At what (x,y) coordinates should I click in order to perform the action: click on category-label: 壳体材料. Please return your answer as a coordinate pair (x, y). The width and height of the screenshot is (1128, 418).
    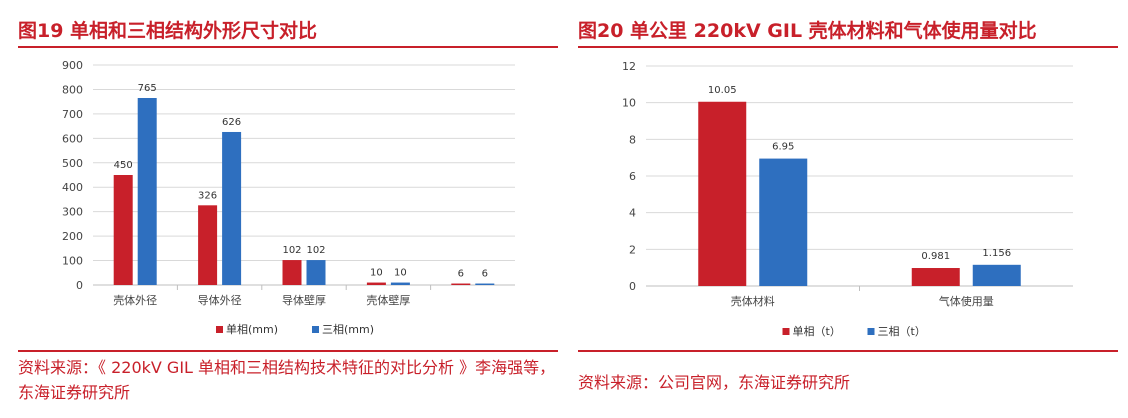
    Looking at the image, I should click on (753, 301).